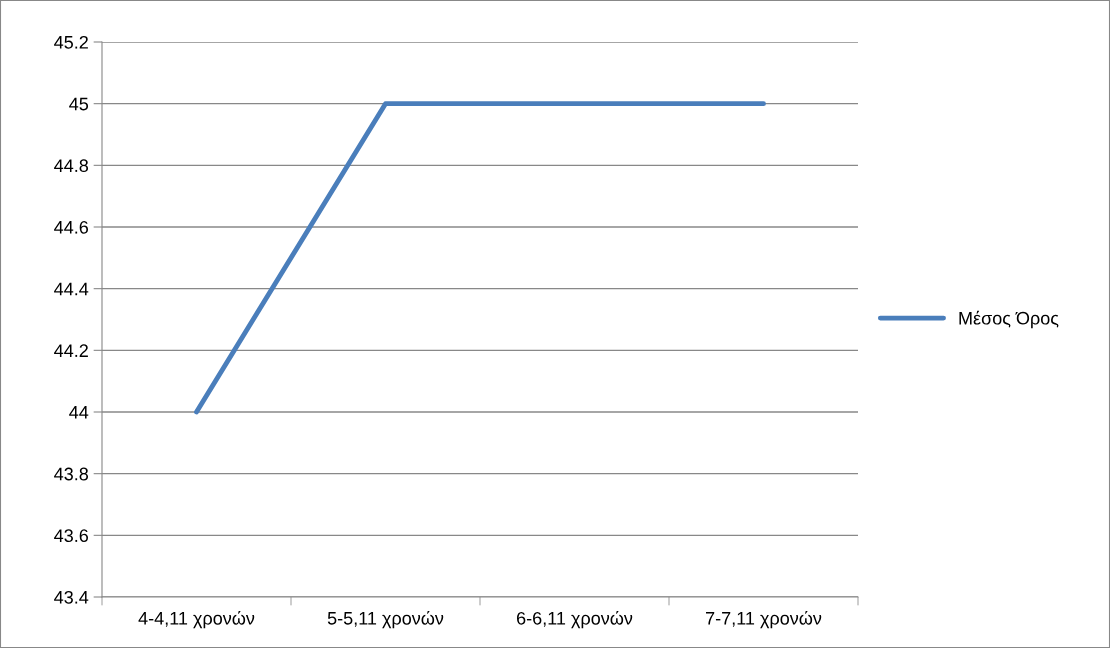  Describe the element at coordinates (1009, 319) in the screenshot. I see `legend-label: Μέσος Όρος` at that location.